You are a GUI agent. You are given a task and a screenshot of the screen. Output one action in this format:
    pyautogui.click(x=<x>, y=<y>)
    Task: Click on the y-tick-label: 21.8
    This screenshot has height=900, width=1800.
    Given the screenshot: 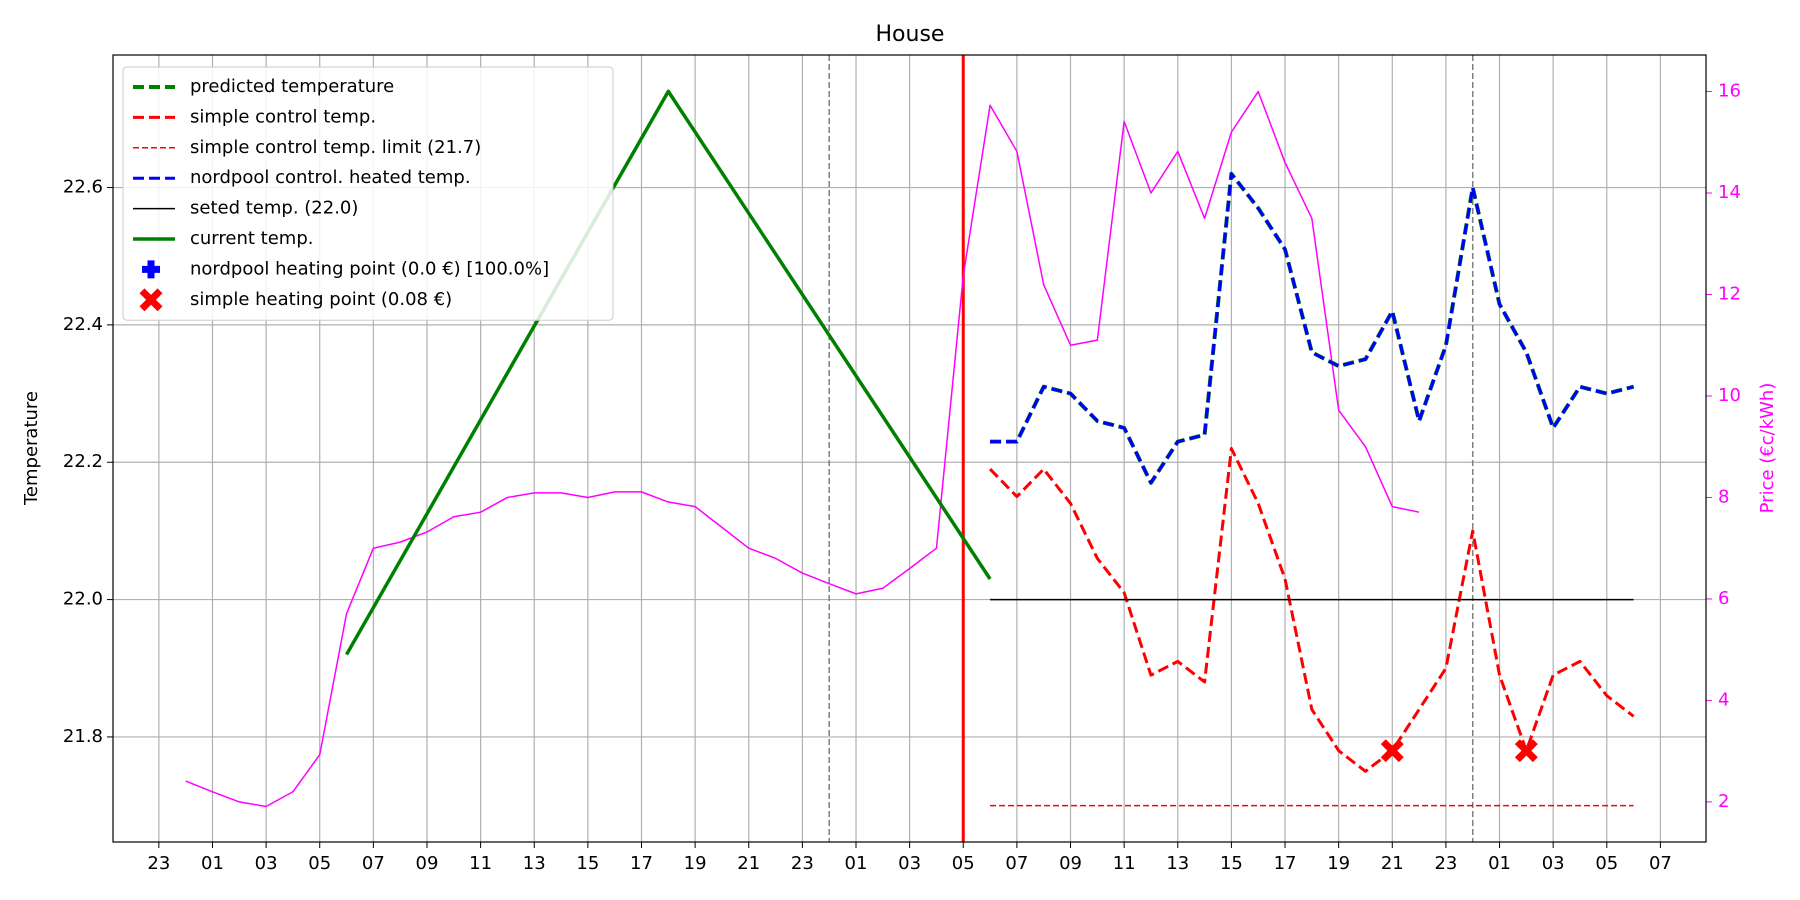 What is the action you would take?
    pyautogui.click(x=83, y=736)
    